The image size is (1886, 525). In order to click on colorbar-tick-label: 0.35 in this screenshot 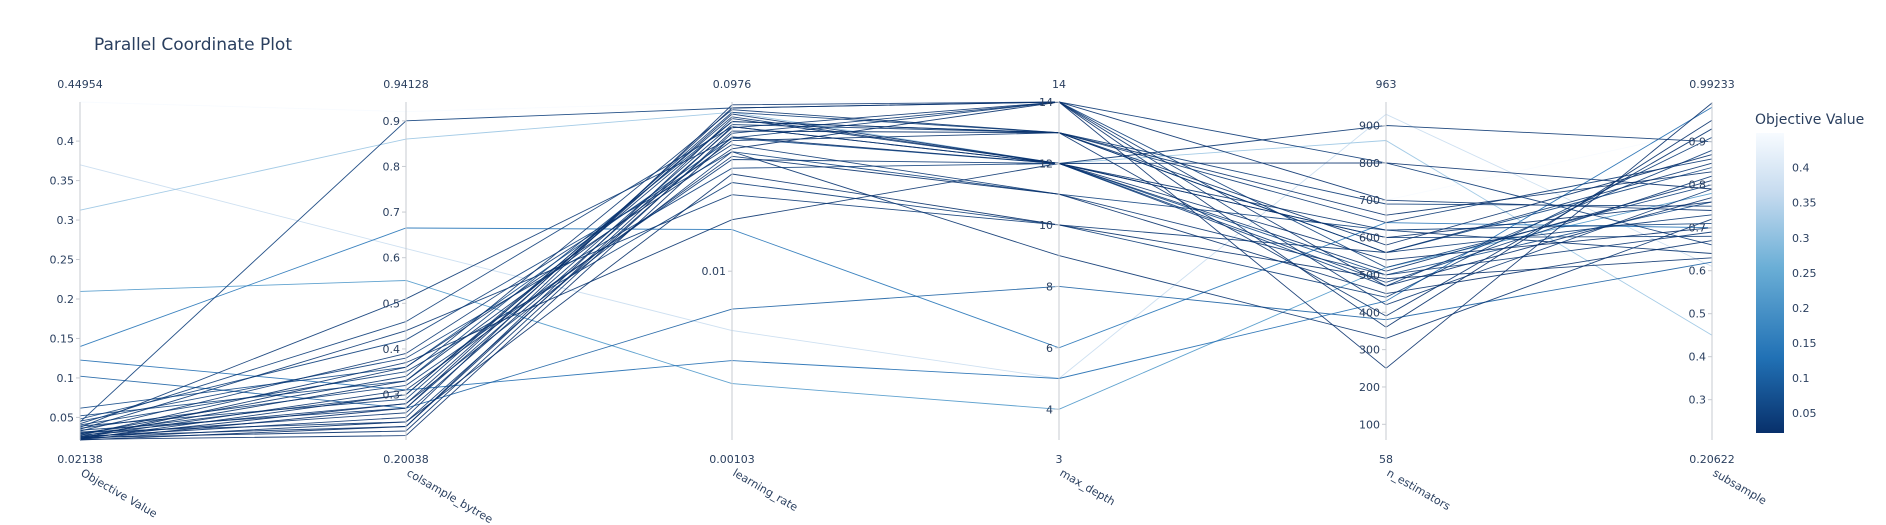, I will do `click(1804, 203)`.